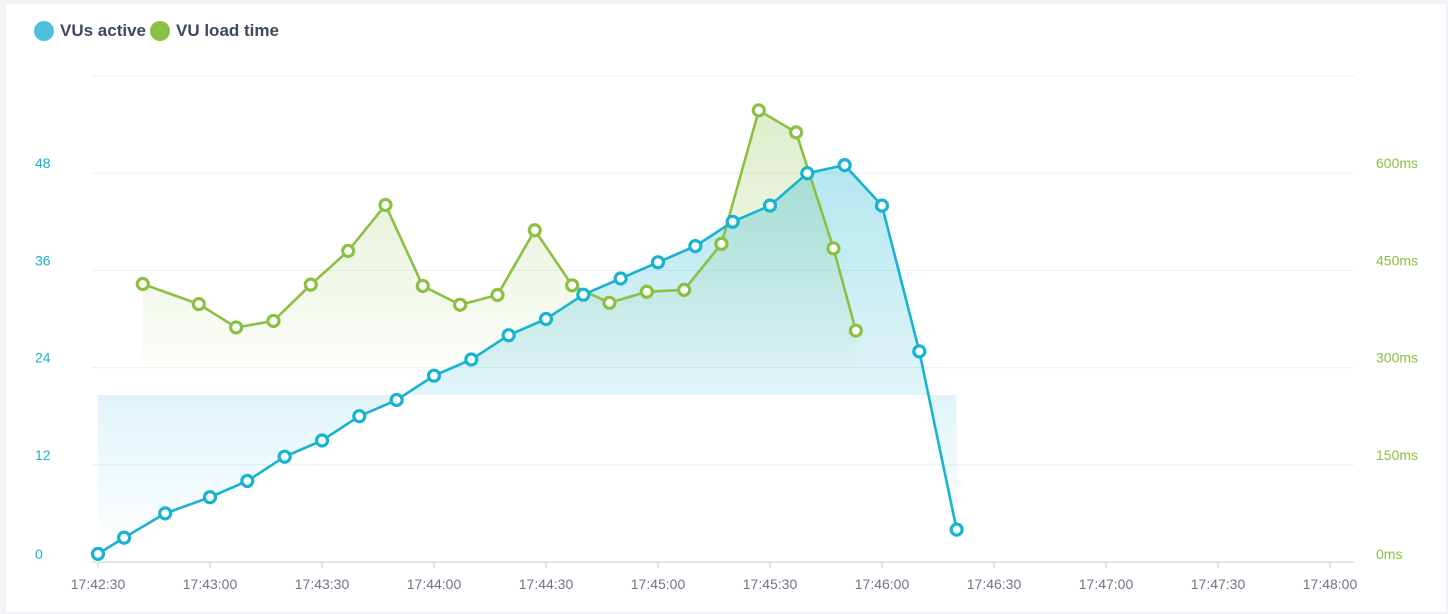  I want to click on x-tick-label: 17:45:00, so click(658, 584).